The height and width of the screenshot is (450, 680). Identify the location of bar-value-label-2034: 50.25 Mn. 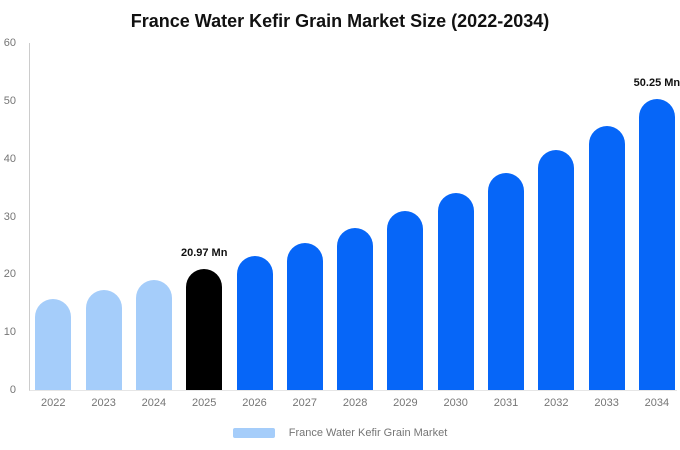
(656, 83).